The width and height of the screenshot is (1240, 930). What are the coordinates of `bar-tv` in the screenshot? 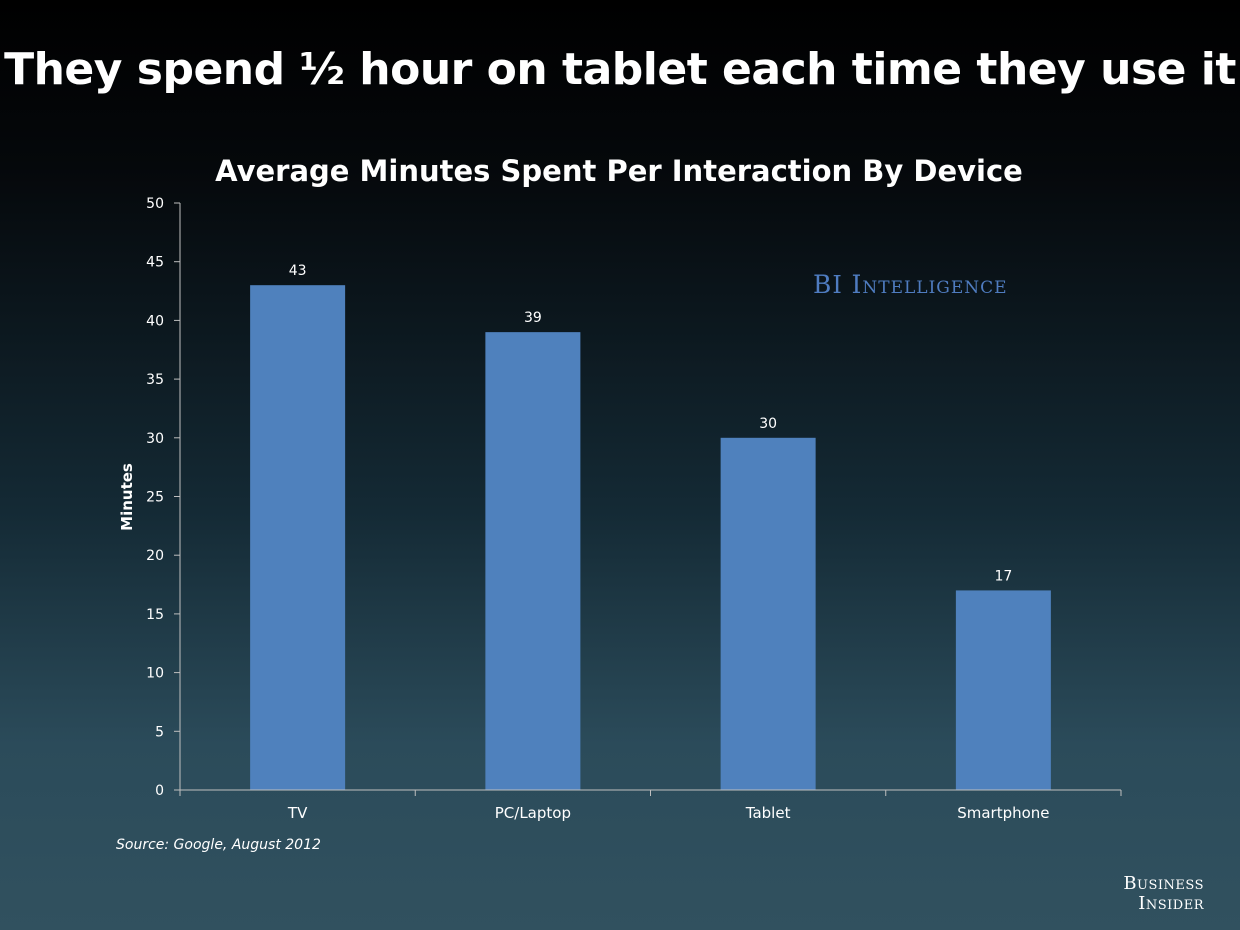 It's located at (298, 537).